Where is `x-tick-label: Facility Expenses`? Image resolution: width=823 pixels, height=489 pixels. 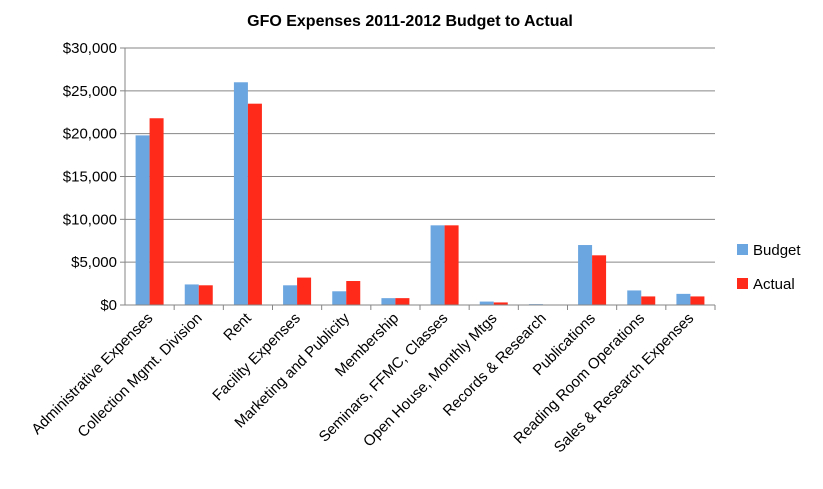
x-tick-label: Facility Expenses is located at coordinates (256, 357).